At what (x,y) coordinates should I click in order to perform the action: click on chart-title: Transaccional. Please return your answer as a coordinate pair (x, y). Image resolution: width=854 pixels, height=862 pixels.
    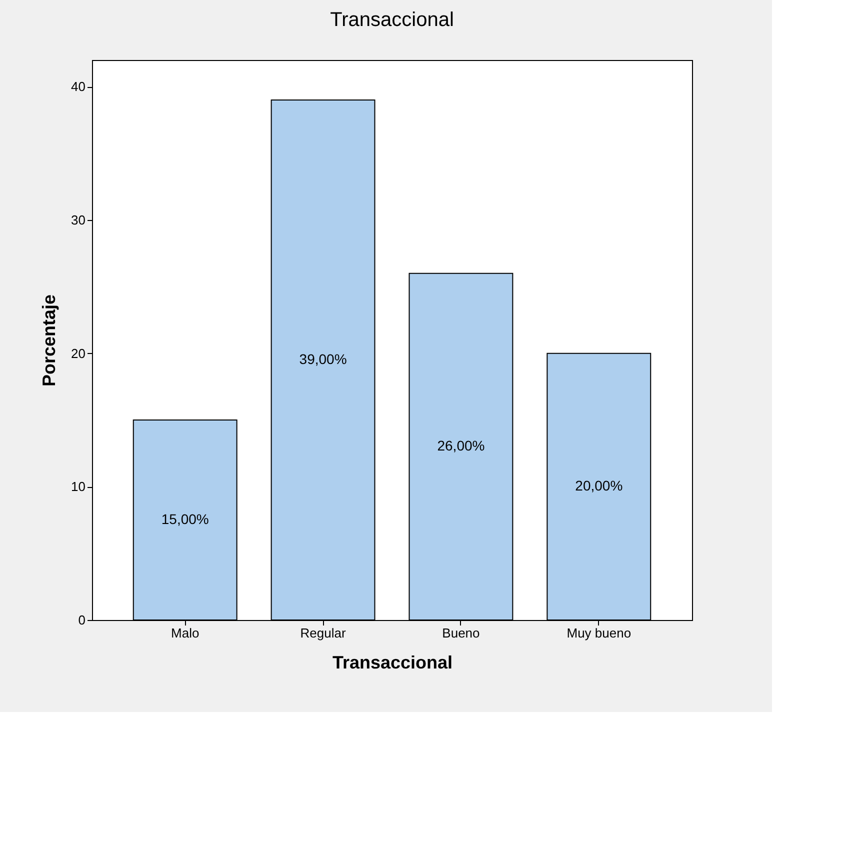
    Looking at the image, I should click on (392, 20).